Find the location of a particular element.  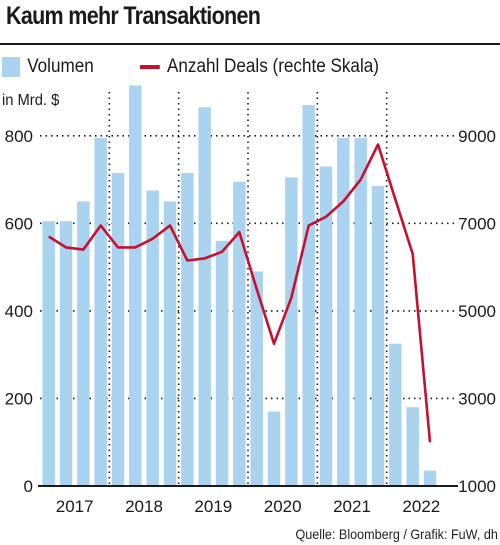

x-year-label-2: 2019 is located at coordinates (213, 506).